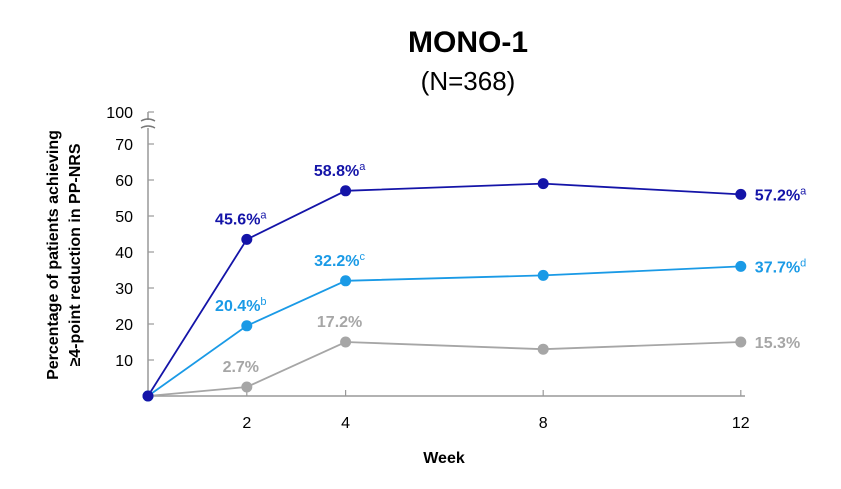  What do you see at coordinates (124, 253) in the screenshot?
I see `y-tick-label: 40` at bounding box center [124, 253].